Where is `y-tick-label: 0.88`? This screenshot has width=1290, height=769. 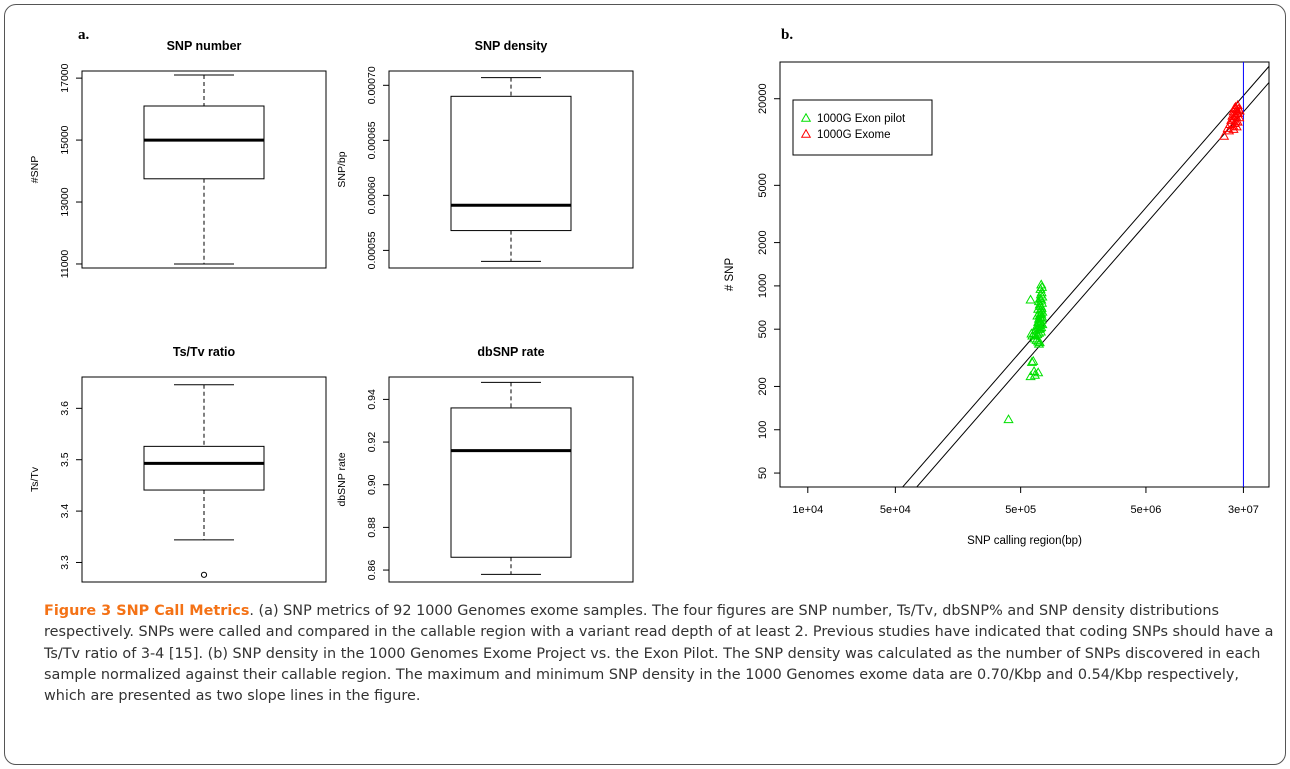 y-tick-label: 0.88 is located at coordinates (372, 527).